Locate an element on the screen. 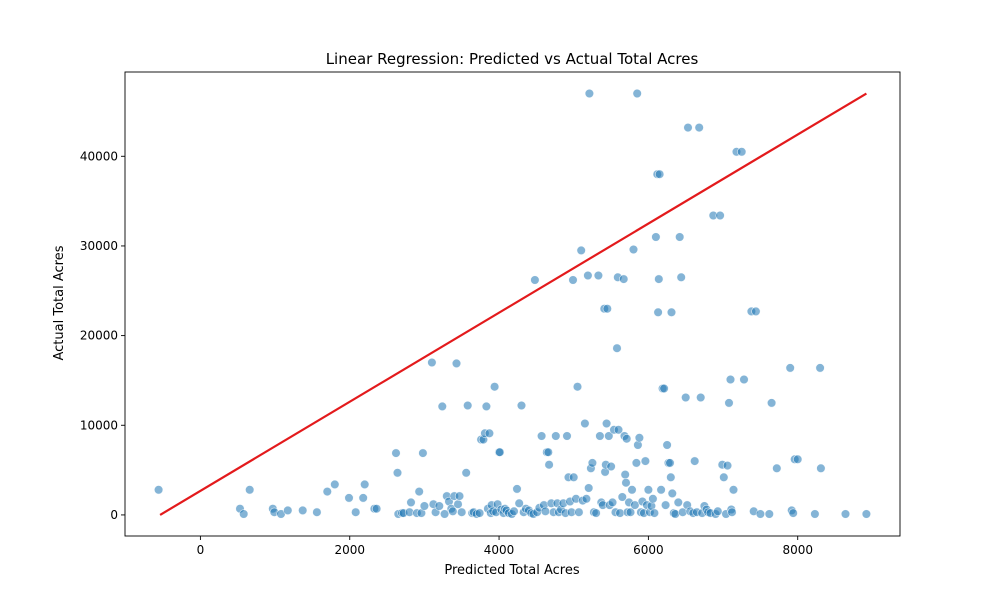 The width and height of the screenshot is (1000, 600). y-axis-label: Actual Total Acres is located at coordinates (59, 302).